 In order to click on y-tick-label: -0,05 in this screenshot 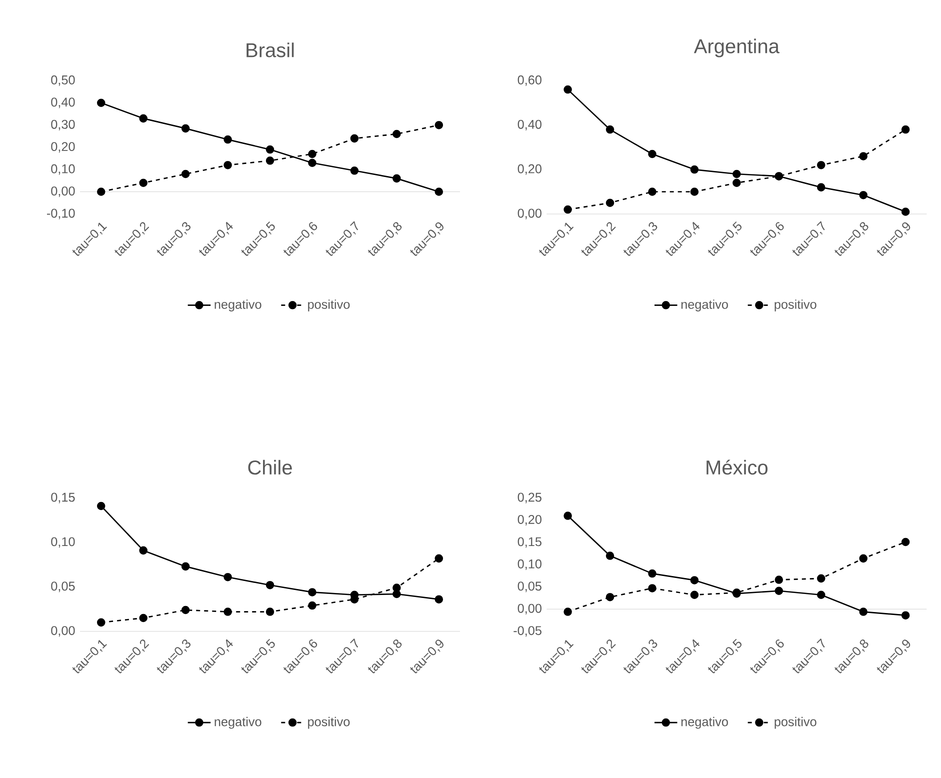, I will do `click(528, 631)`.